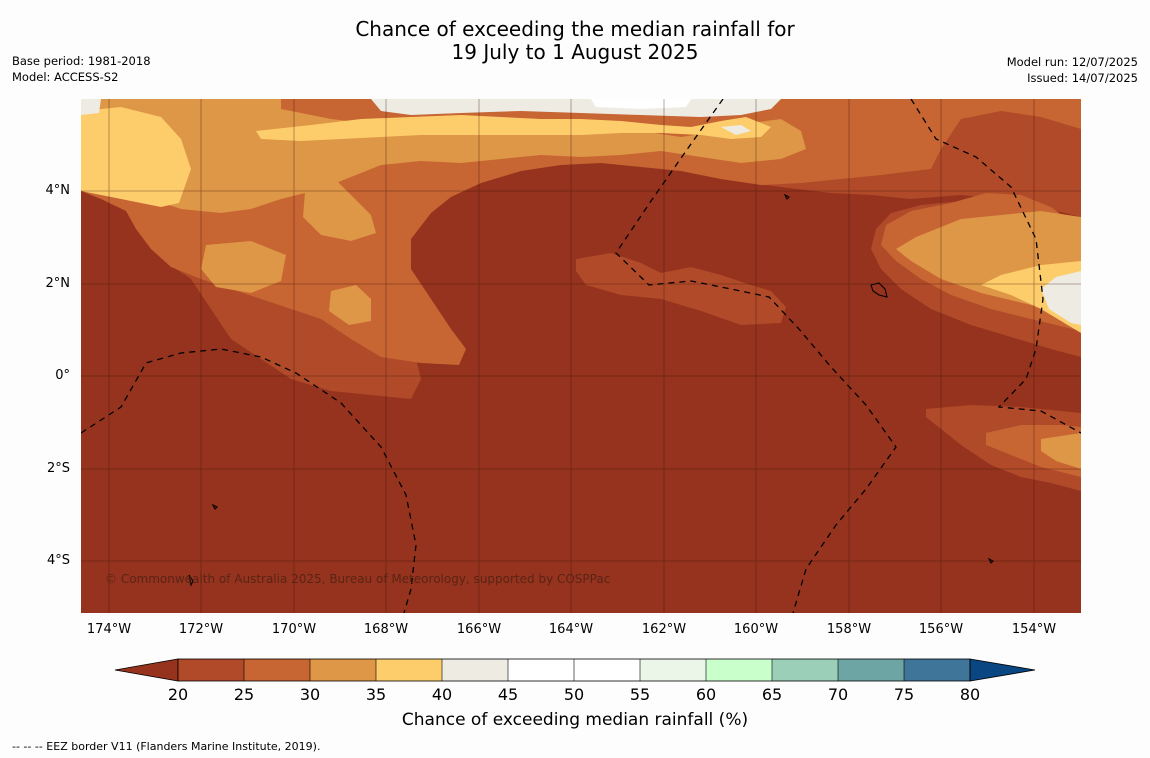  I want to click on x-tick-156w: 156°W, so click(941, 629).